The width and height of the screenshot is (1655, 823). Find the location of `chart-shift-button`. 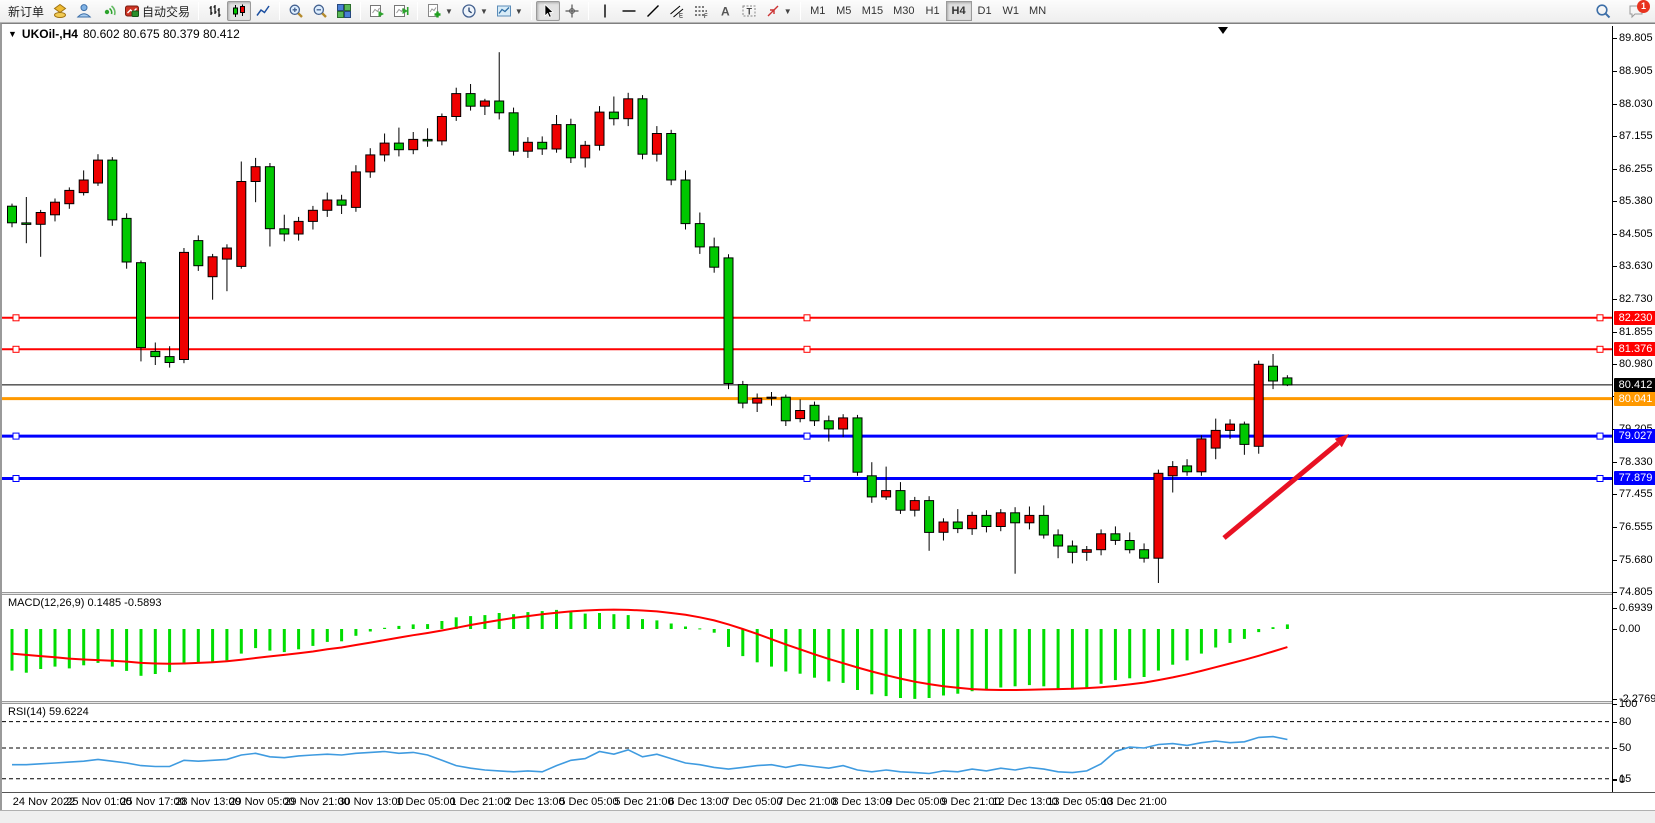

chart-shift-button is located at coordinates (401, 11).